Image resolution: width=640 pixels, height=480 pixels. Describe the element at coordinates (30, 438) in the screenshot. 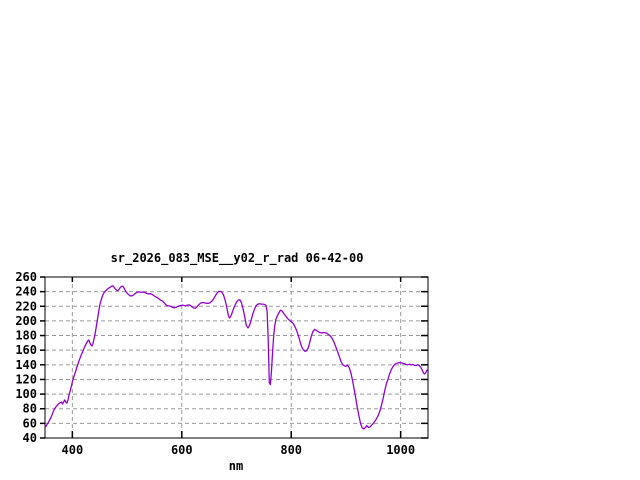

I see `y-tick-label: 40` at that location.